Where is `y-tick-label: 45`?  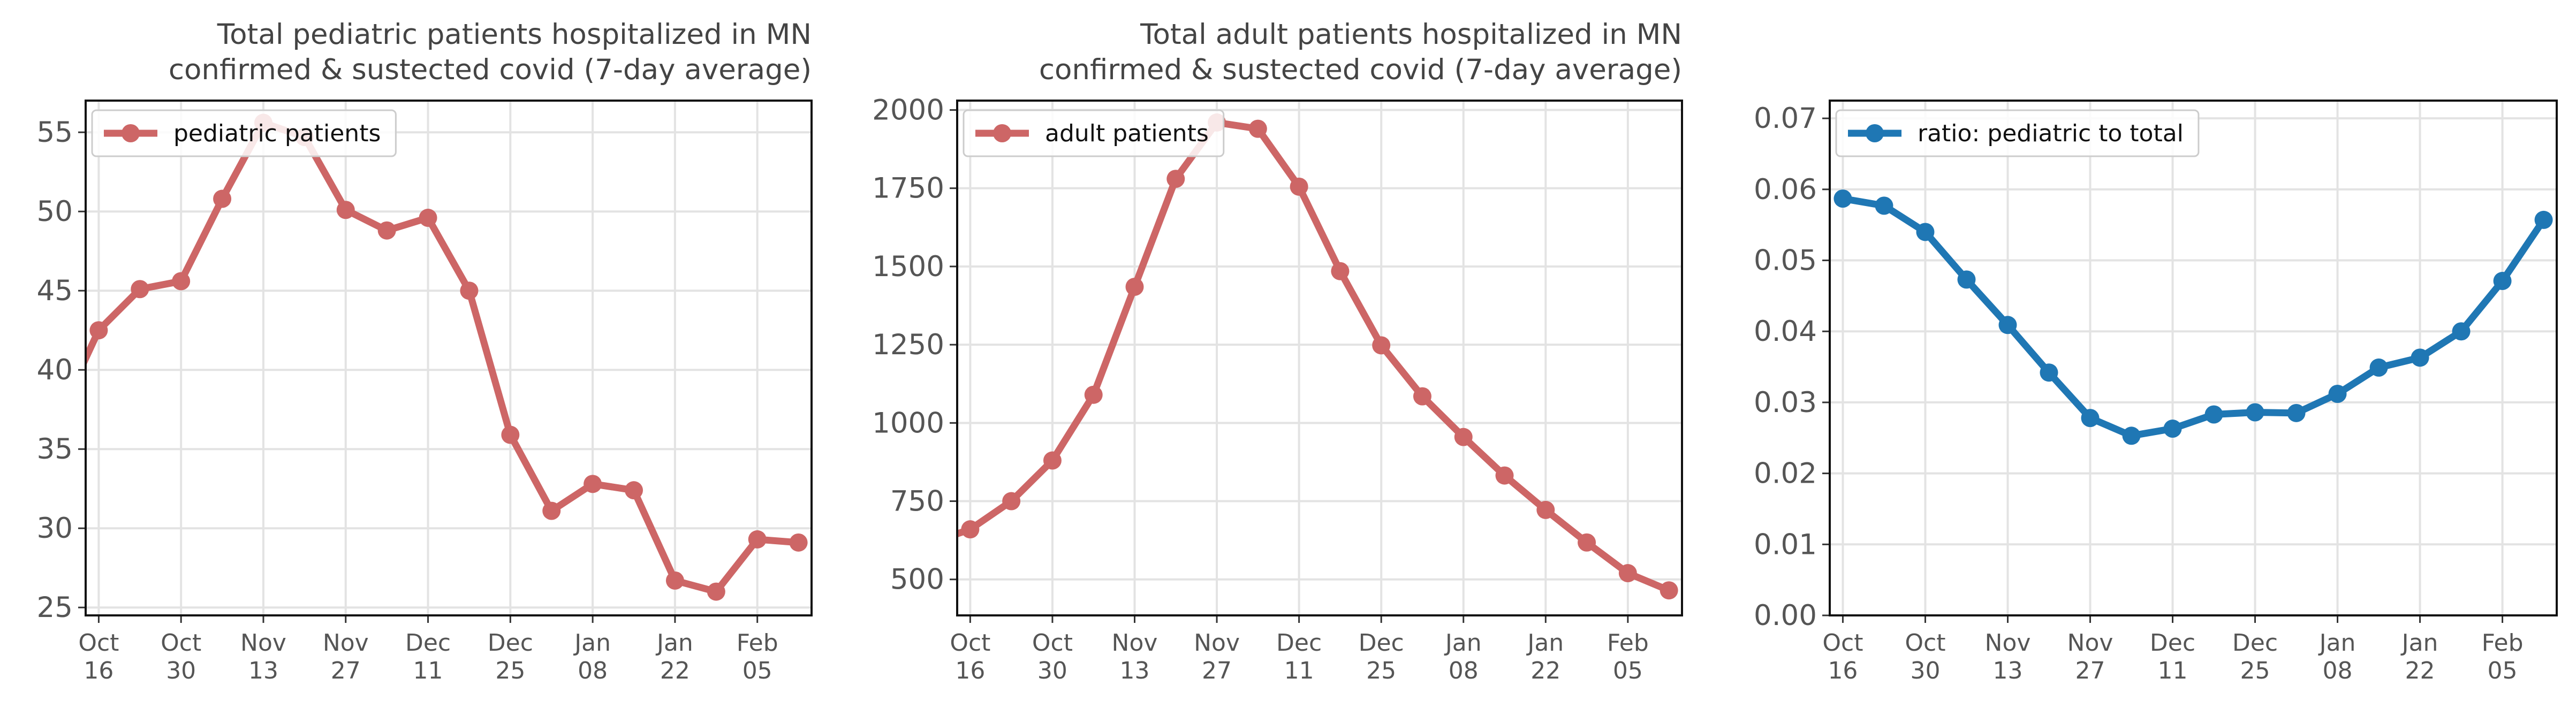 y-tick-label: 45 is located at coordinates (55, 291).